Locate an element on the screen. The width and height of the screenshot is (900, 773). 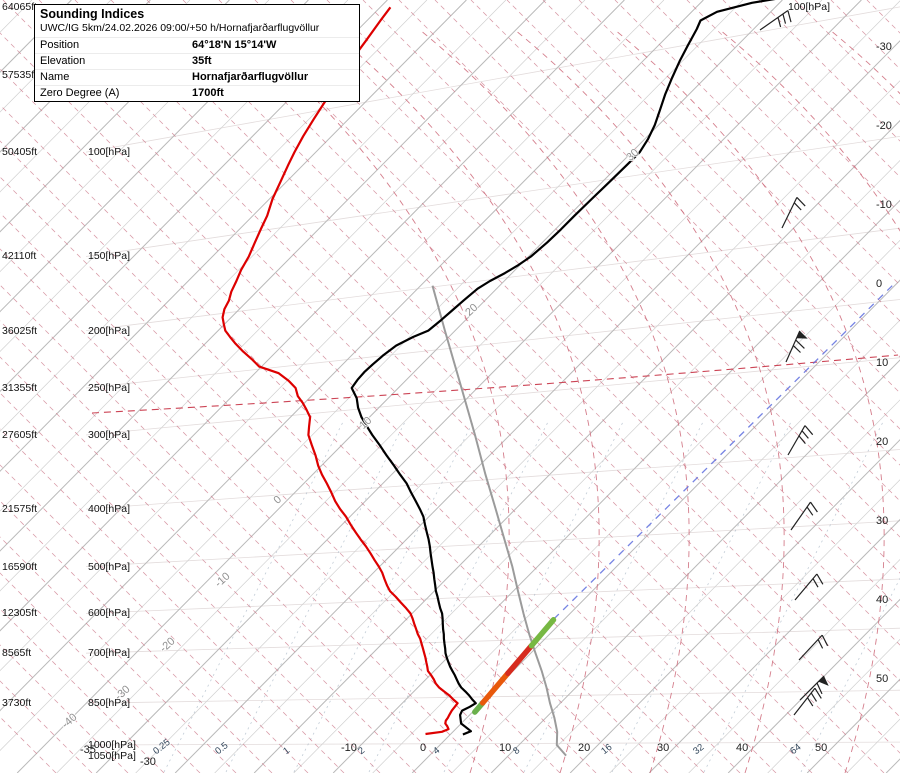
info-label: Zero Degree (A) is located at coordinates (80, 93).